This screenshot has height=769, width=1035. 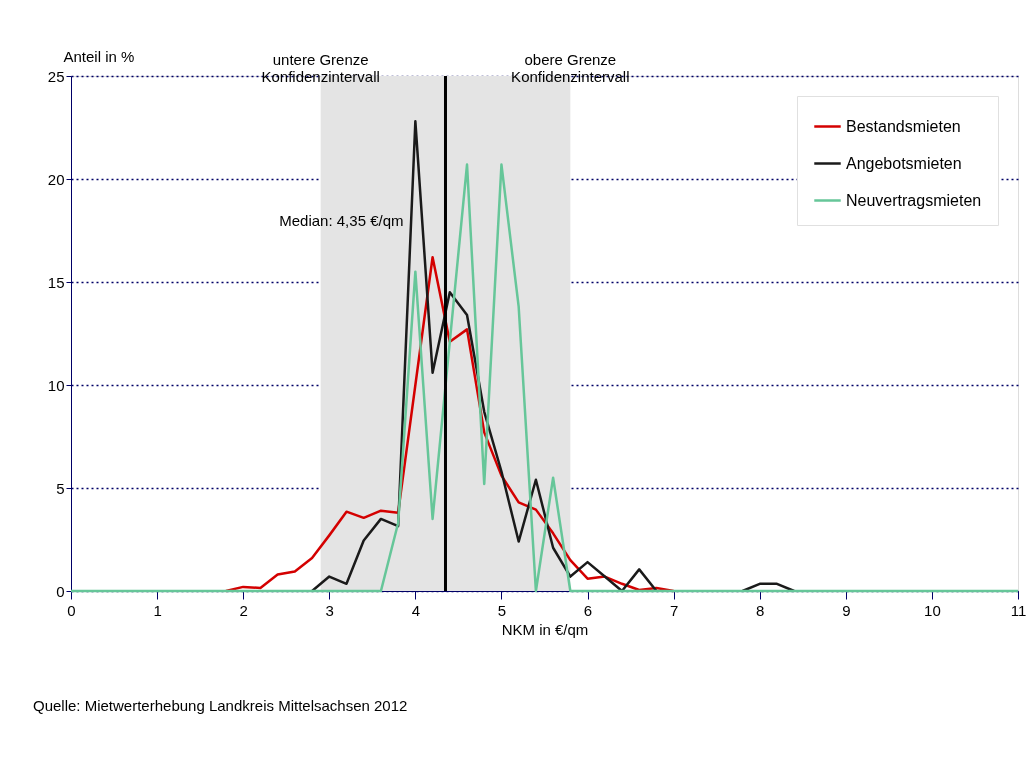 I want to click on x-axis-title: NKM in €/qm, so click(x=545, y=629).